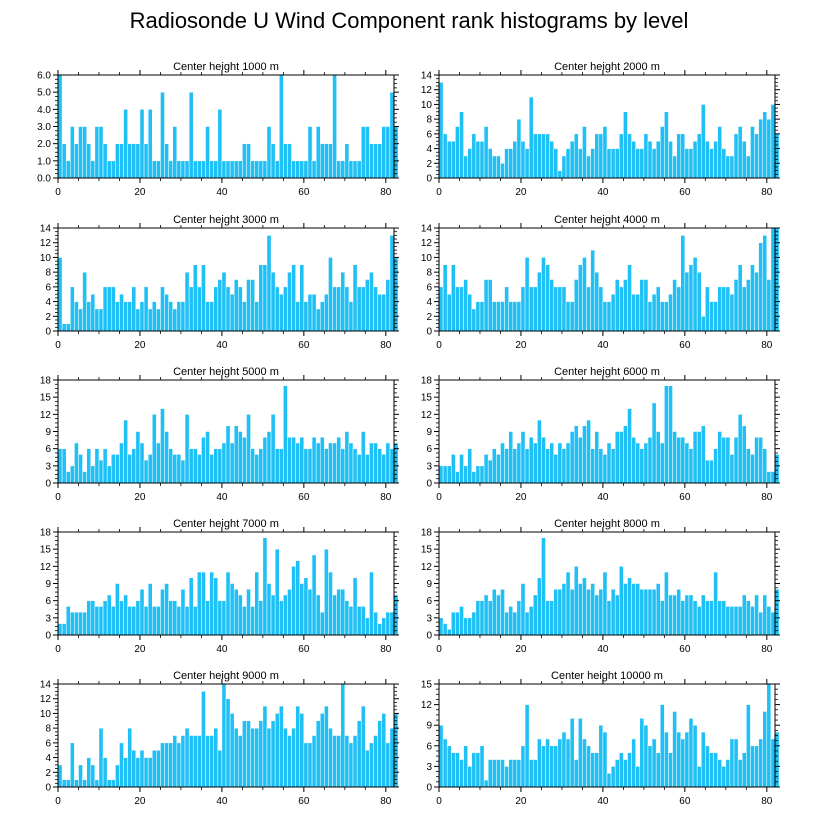 The image size is (818, 824). What do you see at coordinates (46, 229) in the screenshot?
I see `y-tick-label: 14` at bounding box center [46, 229].